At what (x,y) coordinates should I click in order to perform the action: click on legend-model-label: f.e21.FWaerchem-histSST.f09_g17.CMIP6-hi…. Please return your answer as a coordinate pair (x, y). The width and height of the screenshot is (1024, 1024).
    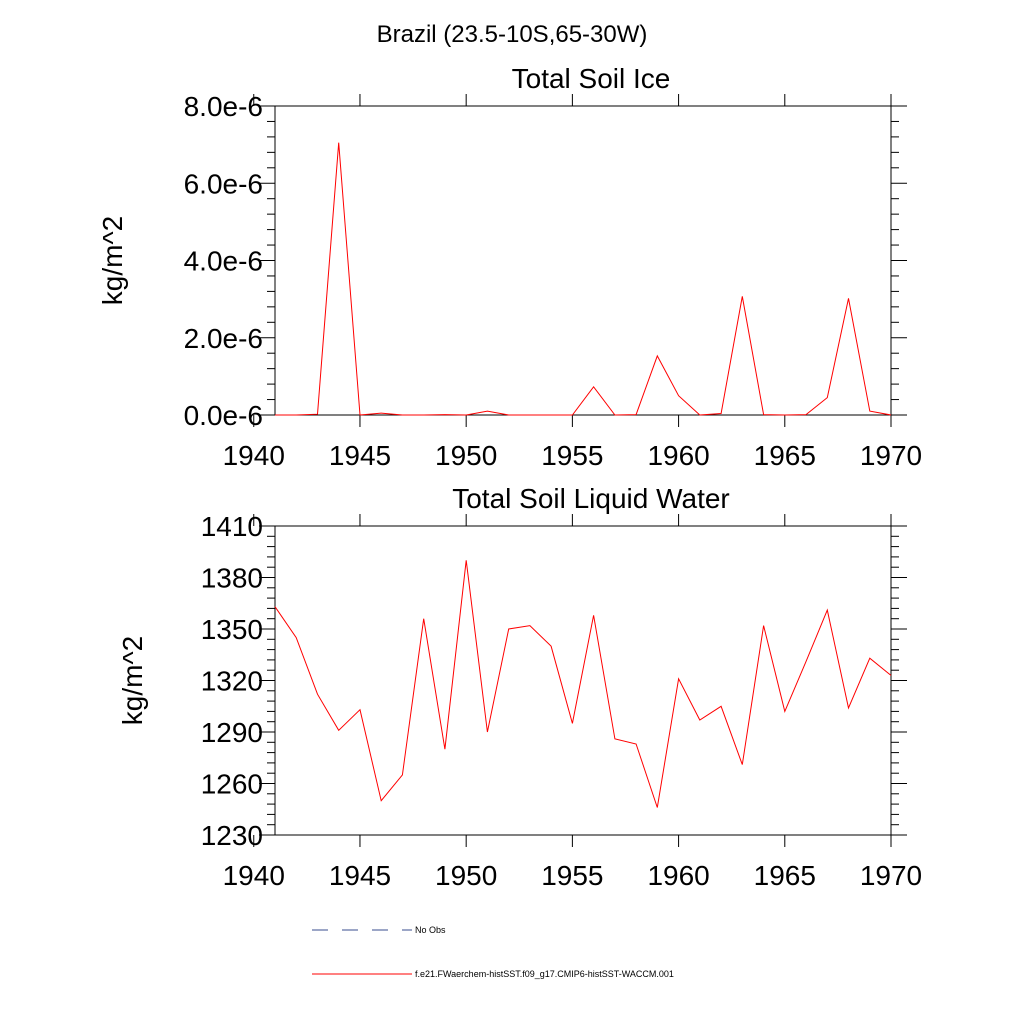
    Looking at the image, I should click on (544, 974).